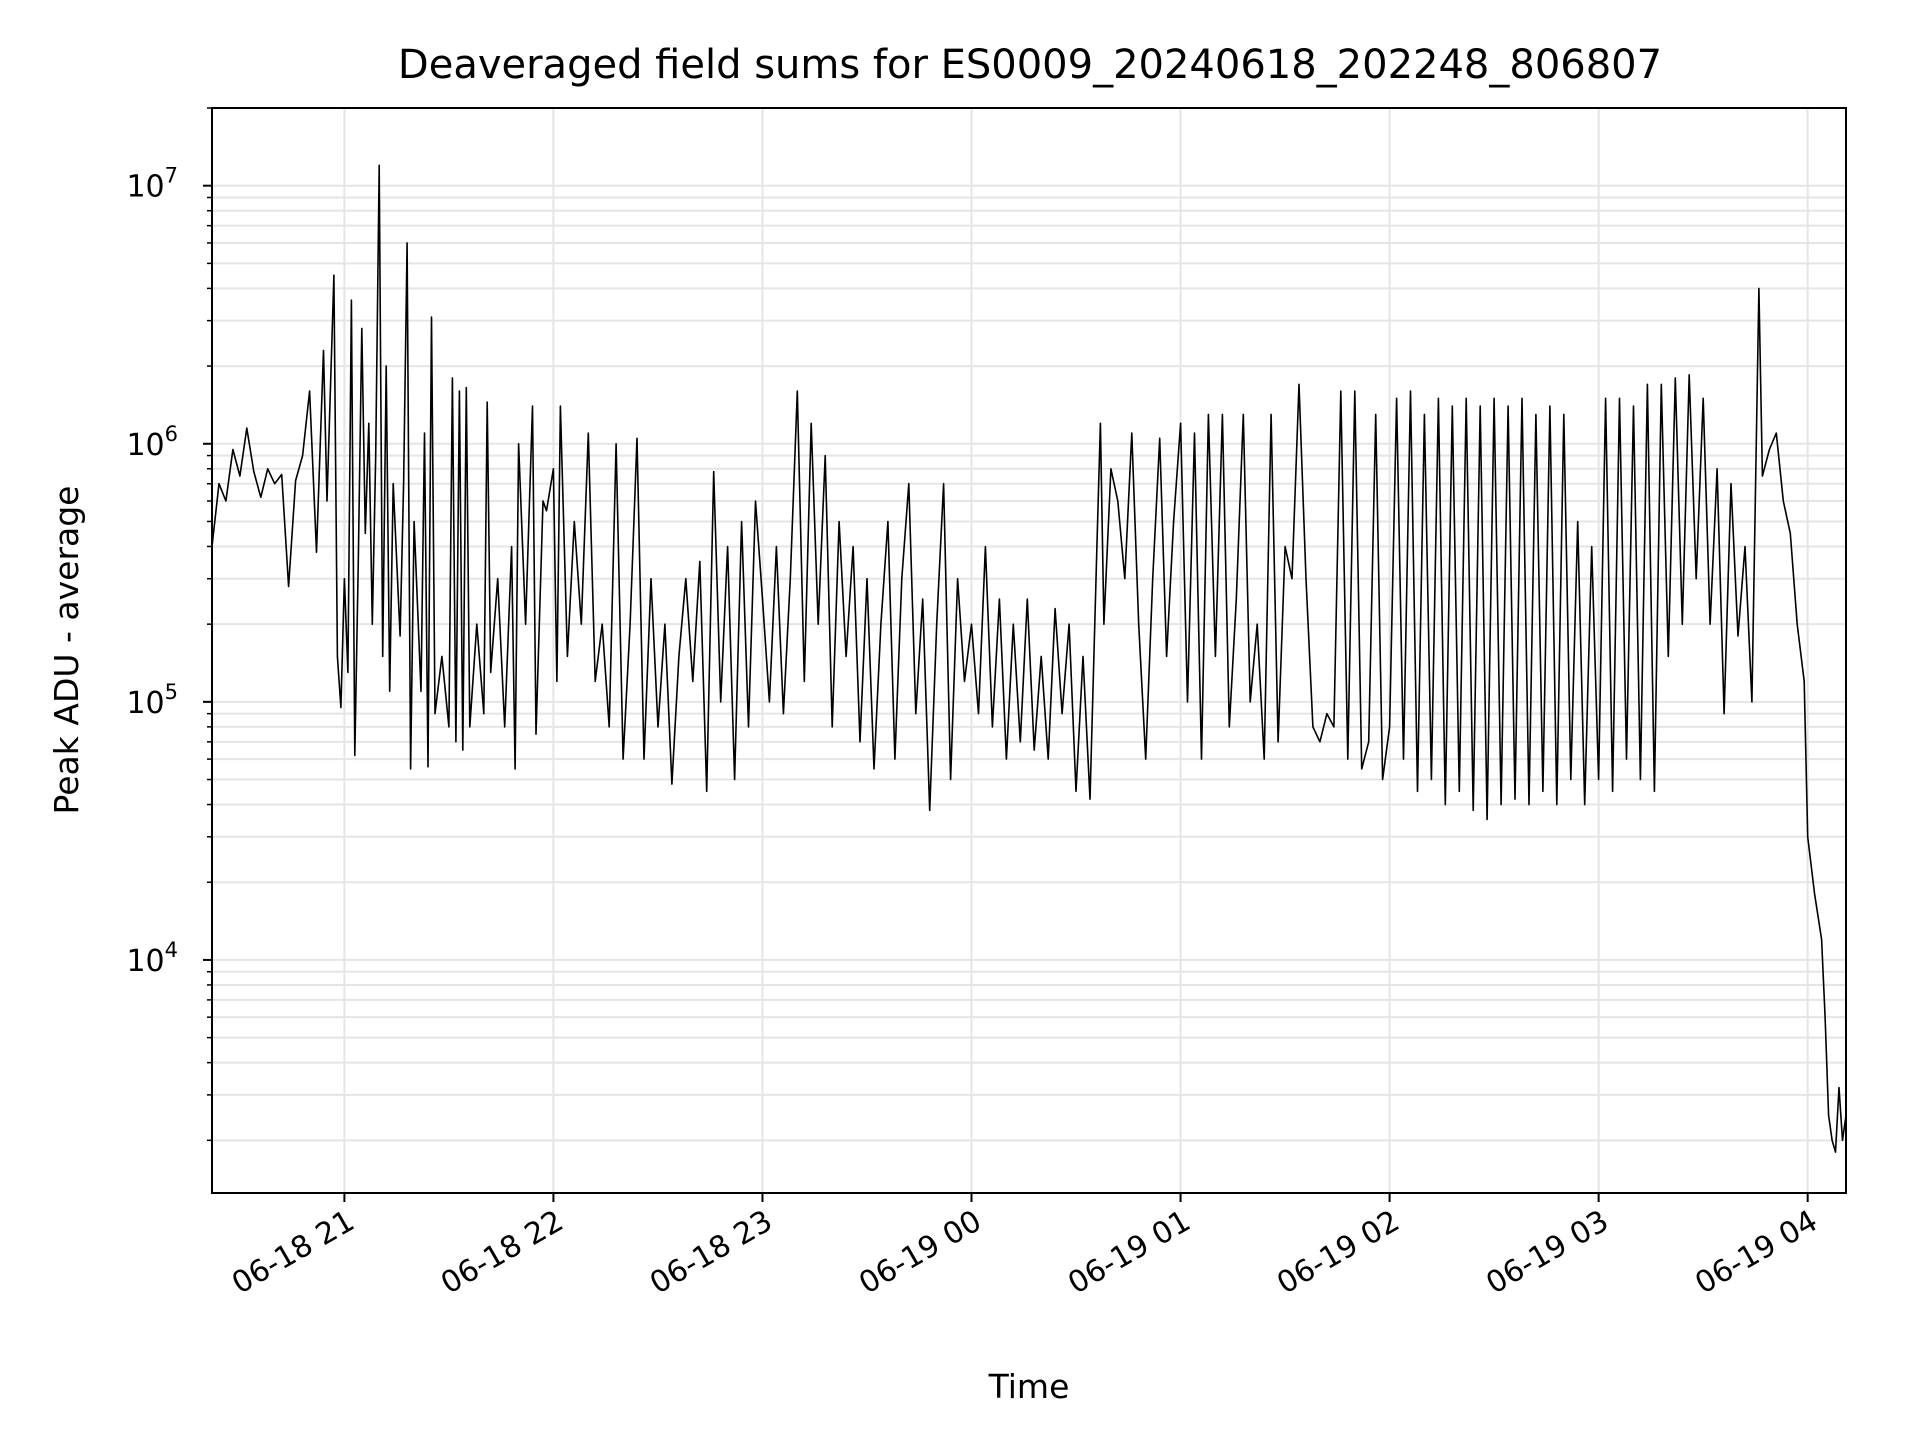 The width and height of the screenshot is (1920, 1440). Describe the element at coordinates (152, 442) in the screenshot. I see `y-tick-label: 10⁶` at that location.